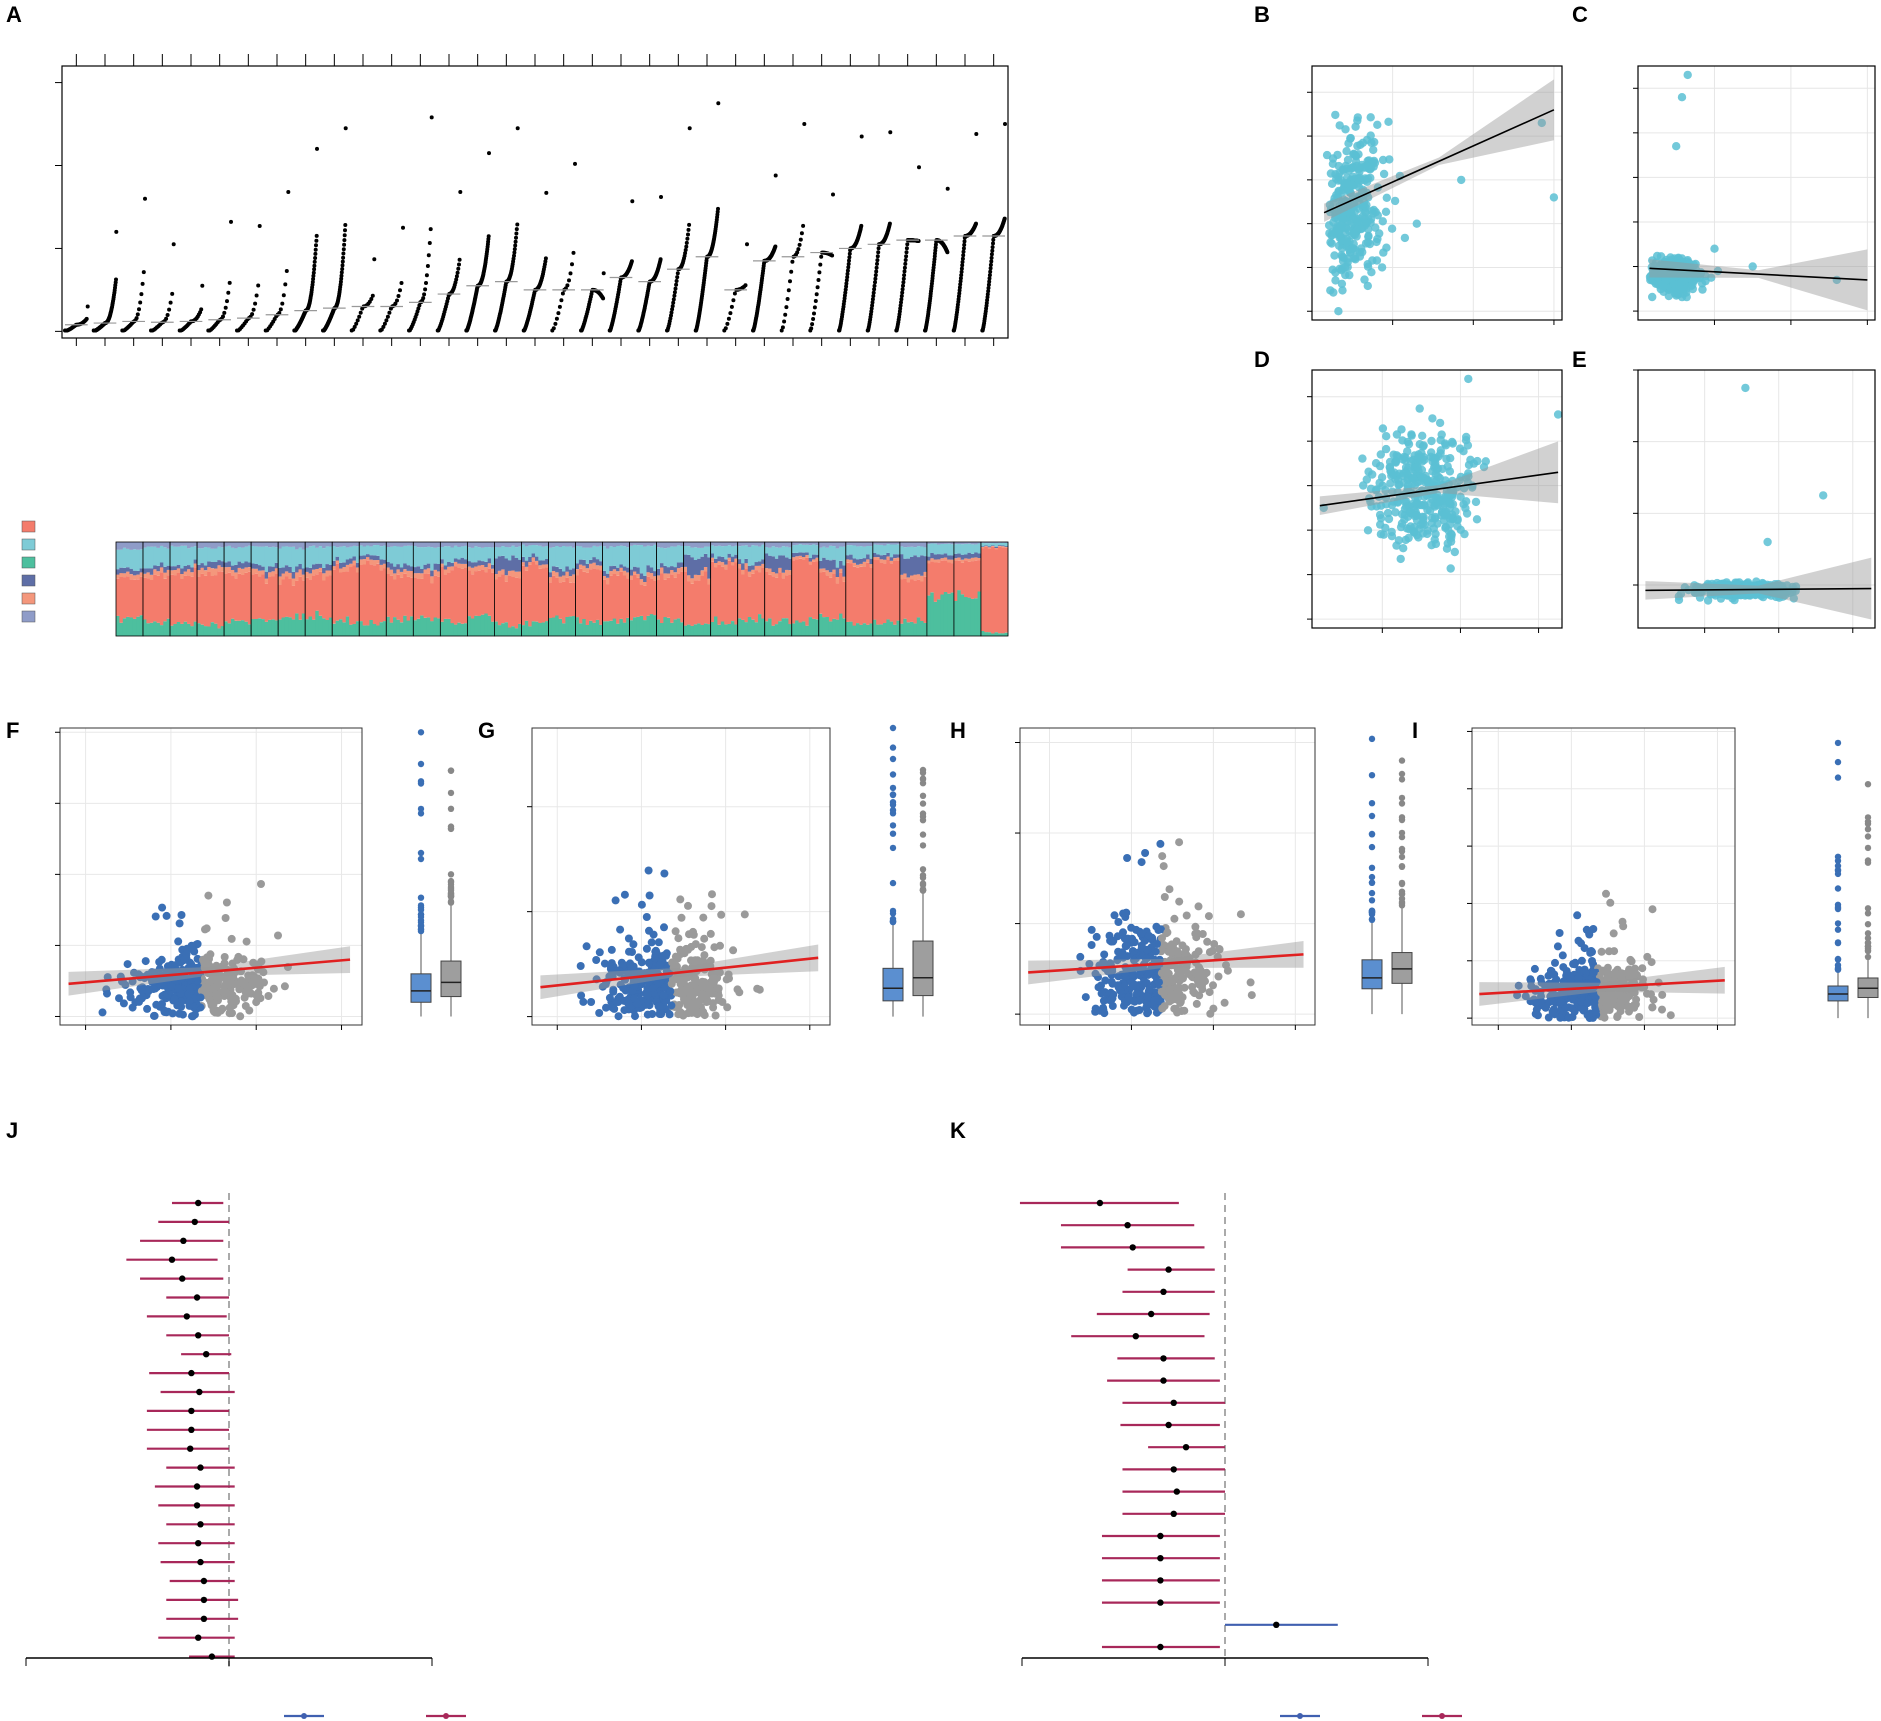  Describe the element at coordinates (28, 526) in the screenshot. I see `legend-swatch` at that location.